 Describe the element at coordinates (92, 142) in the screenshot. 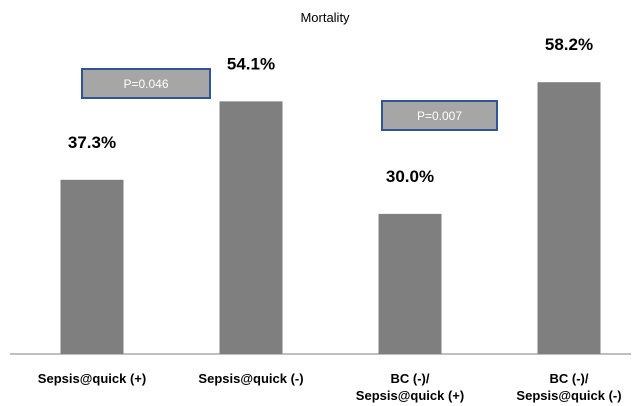

I see `data-label-0: 37.3%` at that location.